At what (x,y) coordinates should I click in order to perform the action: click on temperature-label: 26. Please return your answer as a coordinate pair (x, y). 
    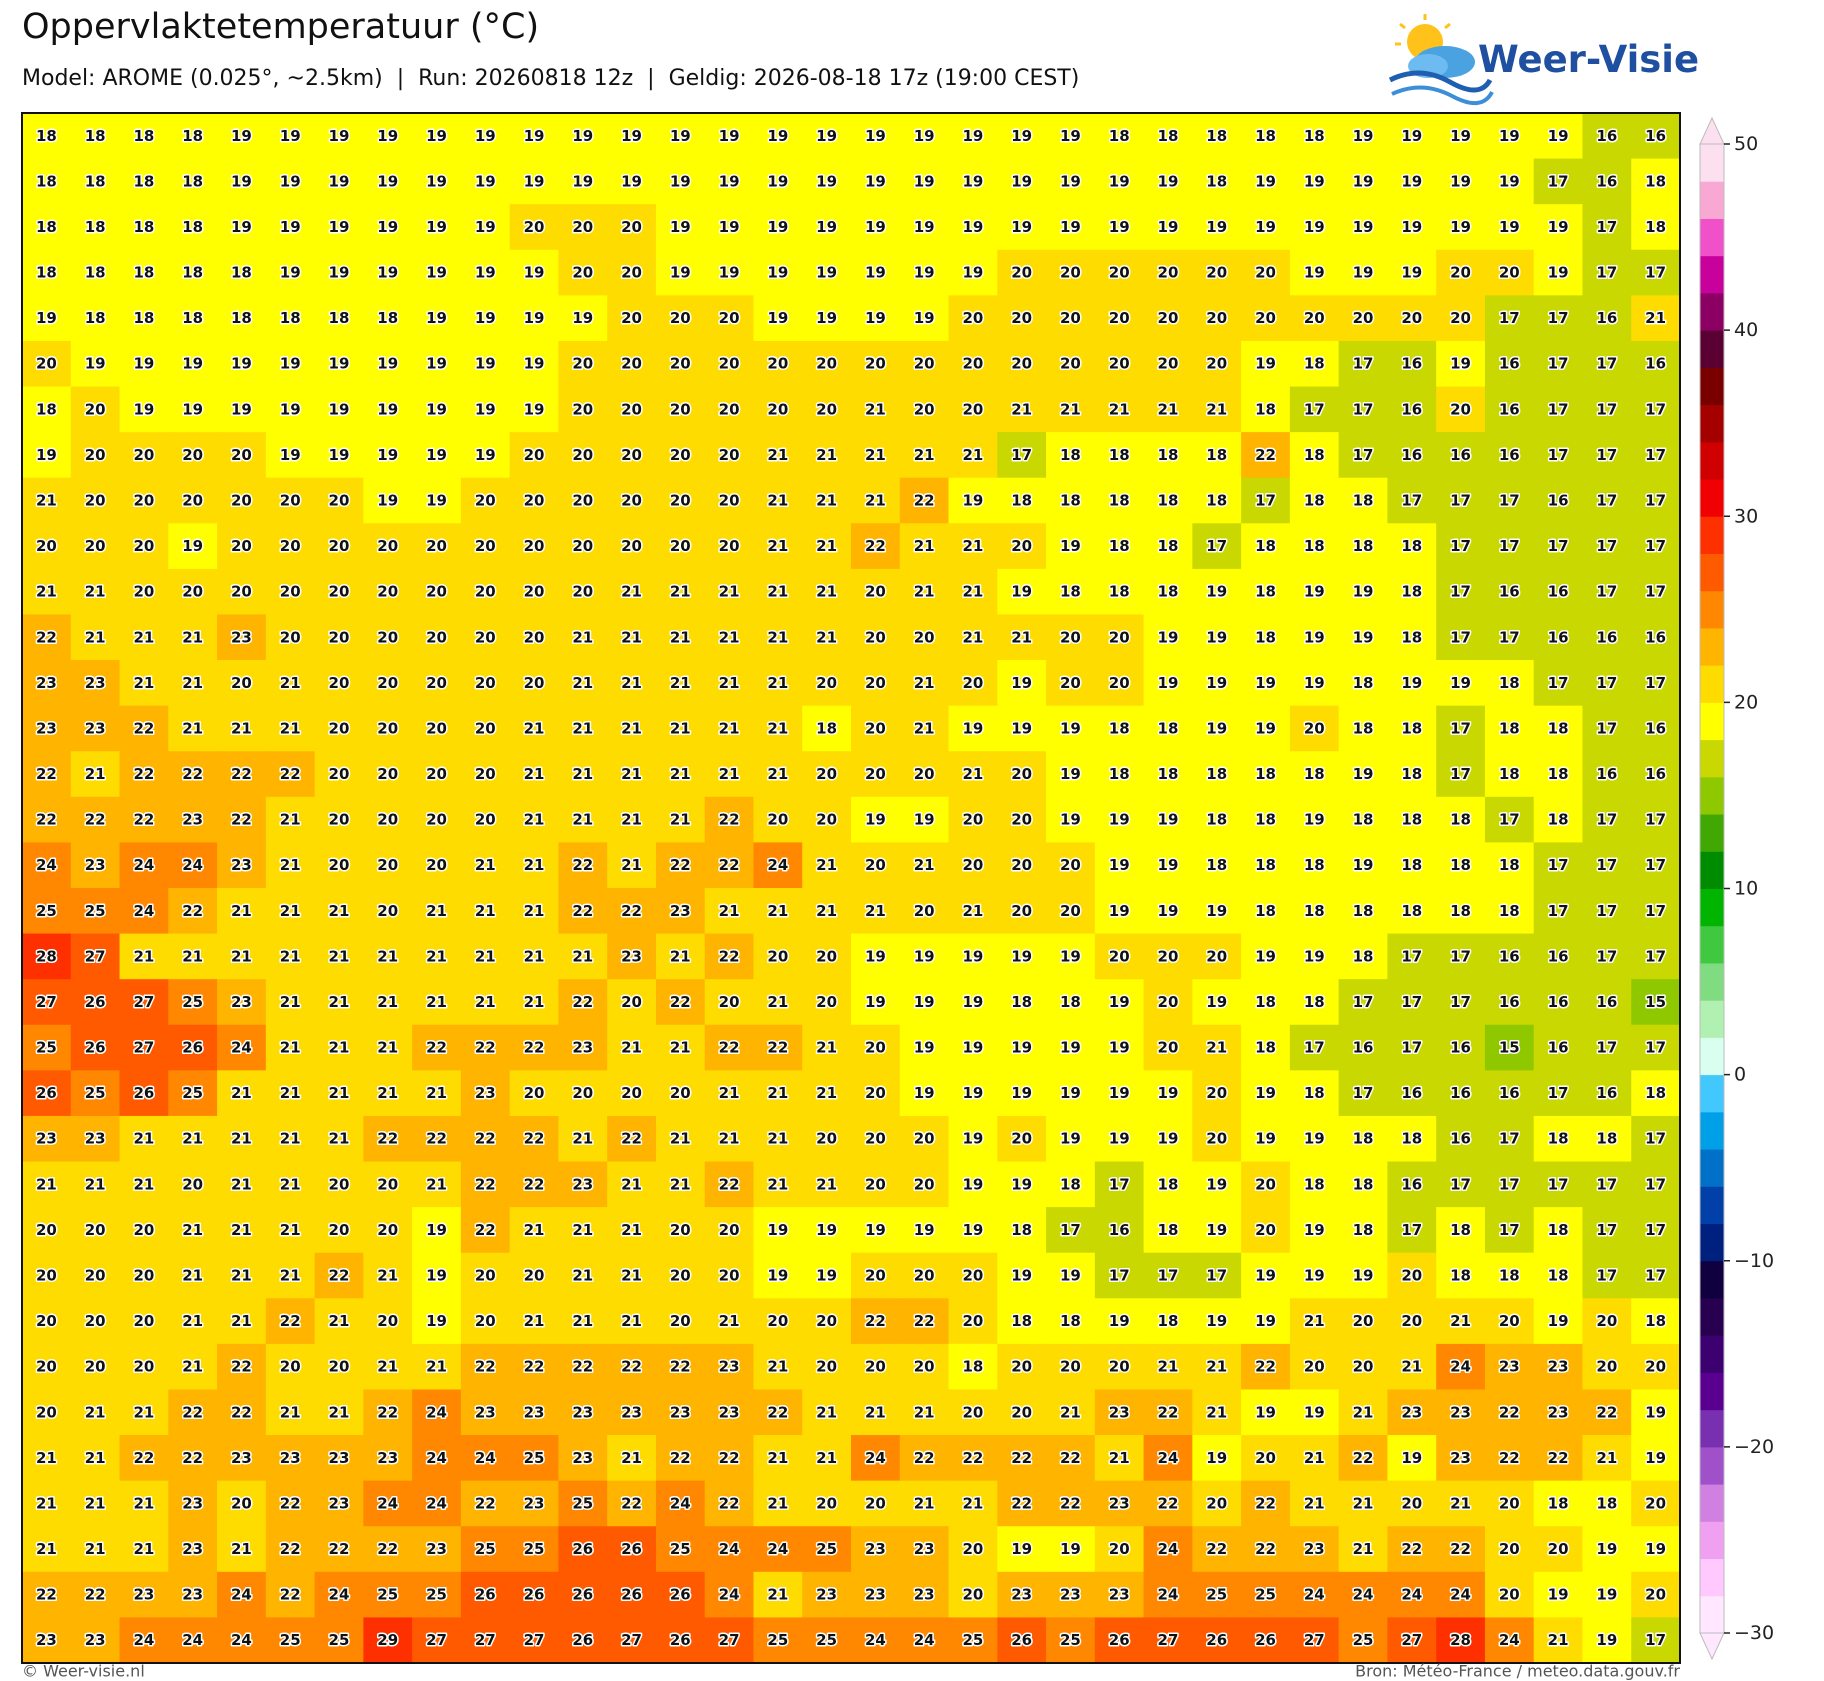
    Looking at the image, I should click on (582, 1640).